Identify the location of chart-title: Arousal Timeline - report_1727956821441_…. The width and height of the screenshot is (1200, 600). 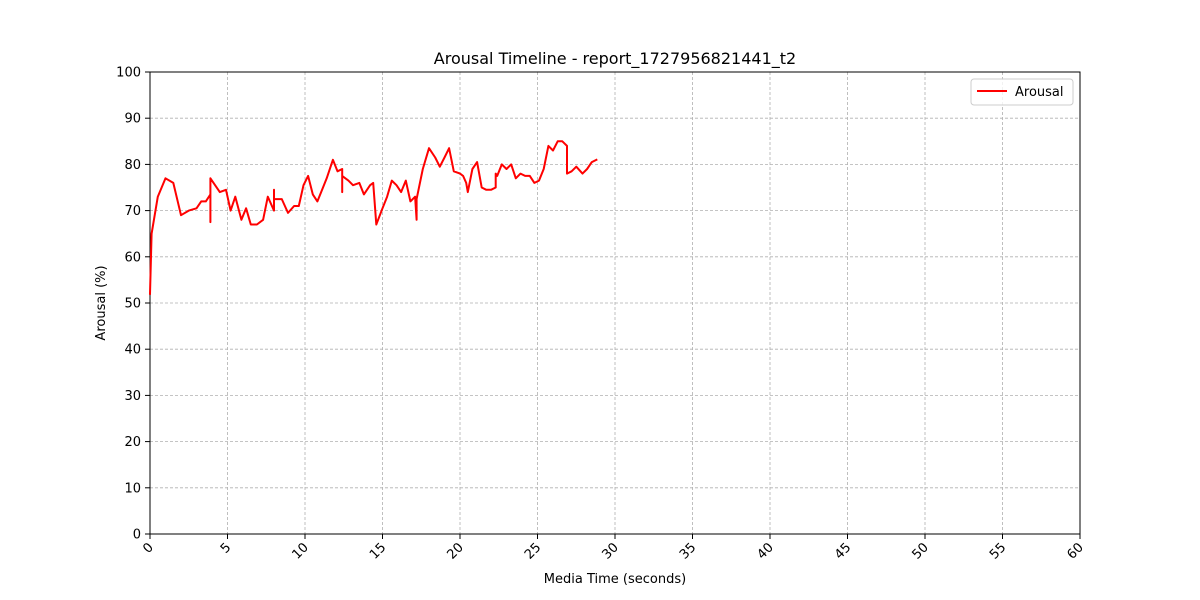
(615, 59).